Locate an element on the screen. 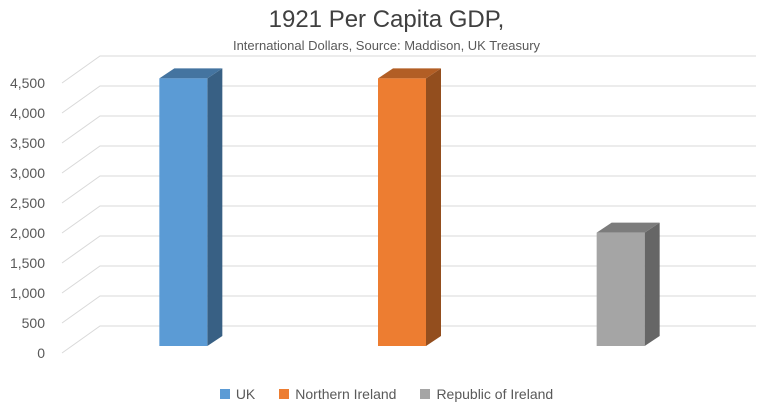 The width and height of the screenshot is (773, 408). y-tick-label: 3,000 is located at coordinates (27, 173).